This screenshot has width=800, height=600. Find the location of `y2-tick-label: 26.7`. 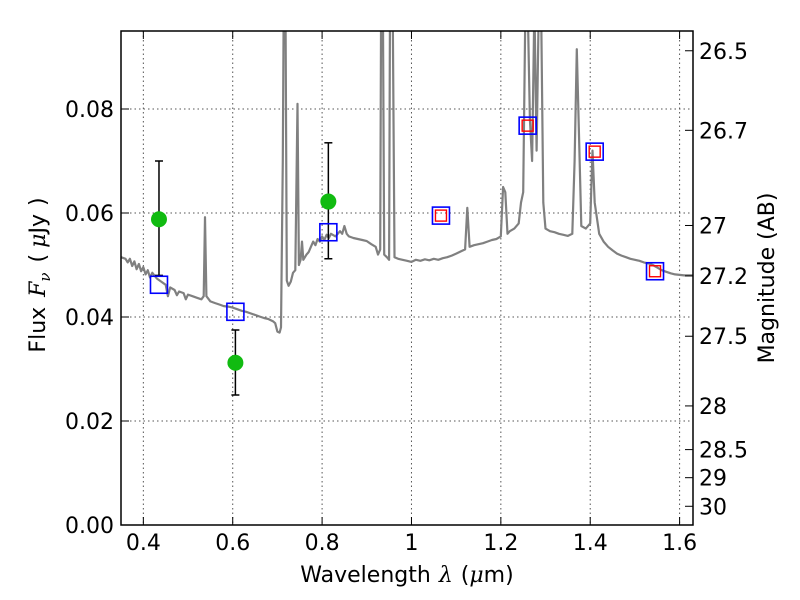

y2-tick-label: 26.7 is located at coordinates (723, 131).